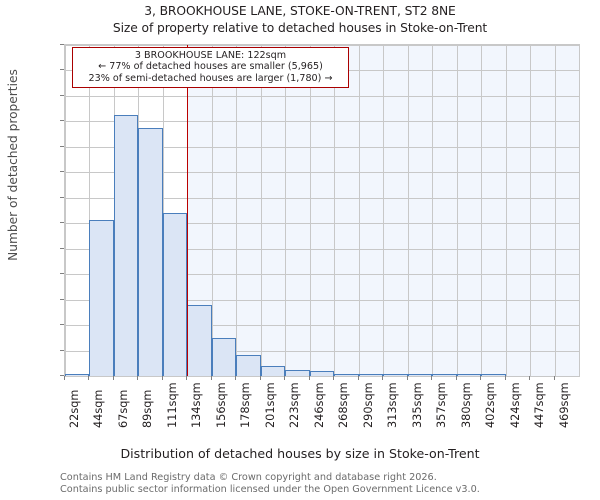 The width and height of the screenshot is (600, 500). I want to click on annotation-property-size: 3 BROOKHOUSE LANE: 122sqm, so click(210, 55).